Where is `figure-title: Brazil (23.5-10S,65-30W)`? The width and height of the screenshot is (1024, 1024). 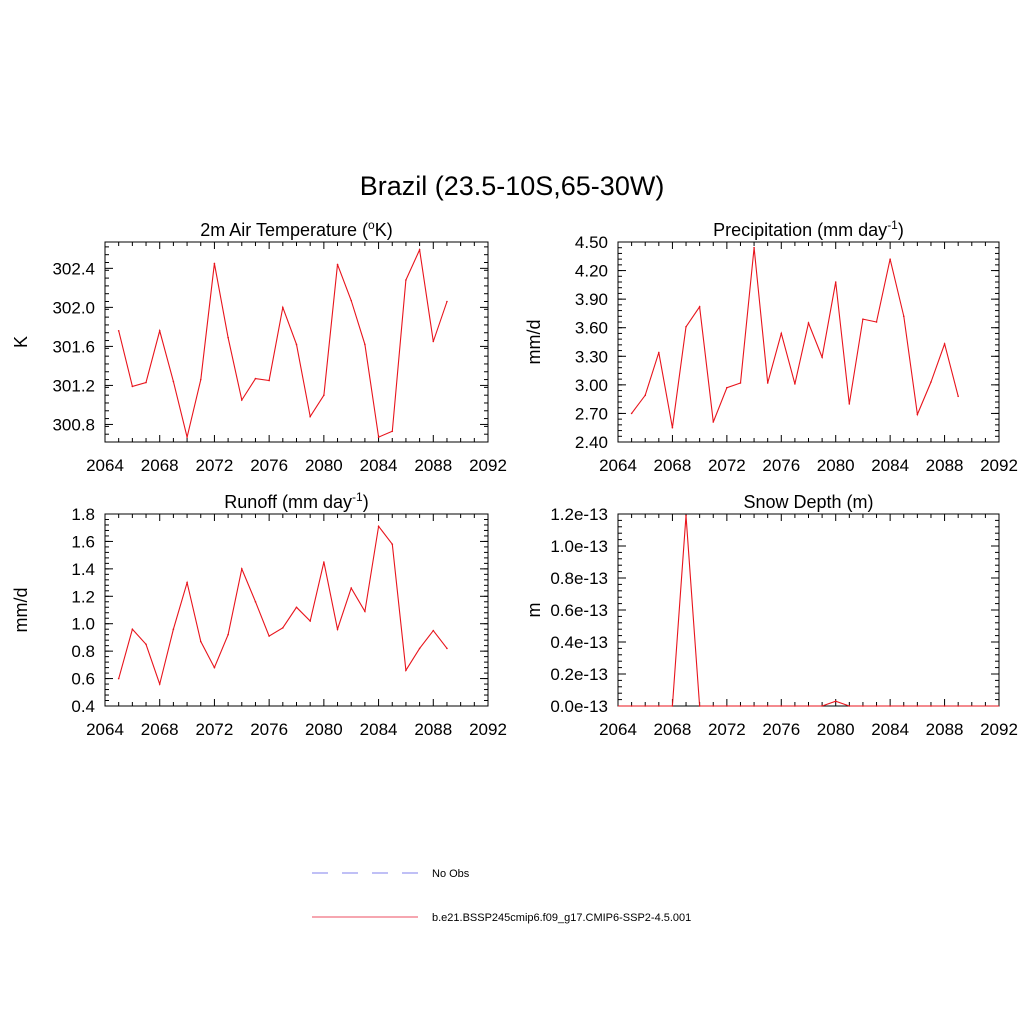
figure-title: Brazil (23.5-10S,65-30W) is located at coordinates (512, 186).